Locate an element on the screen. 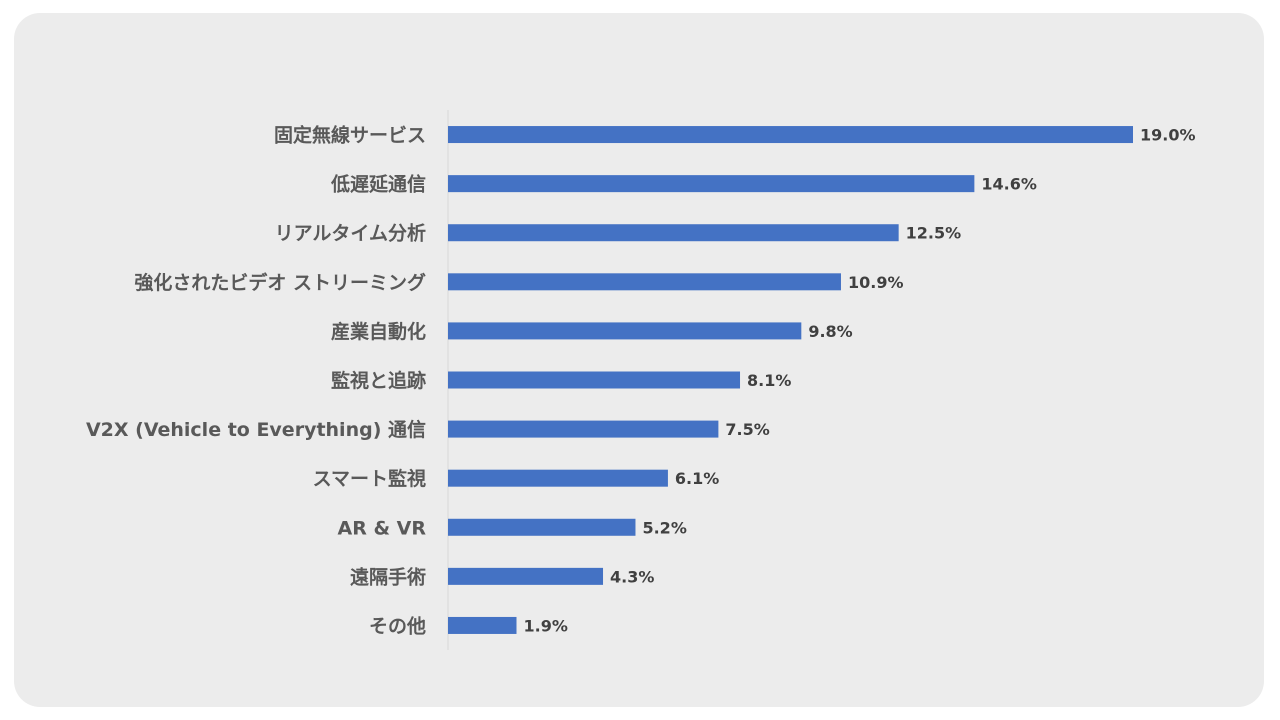 The image size is (1280, 720). value-label: 1.9% is located at coordinates (546, 625).